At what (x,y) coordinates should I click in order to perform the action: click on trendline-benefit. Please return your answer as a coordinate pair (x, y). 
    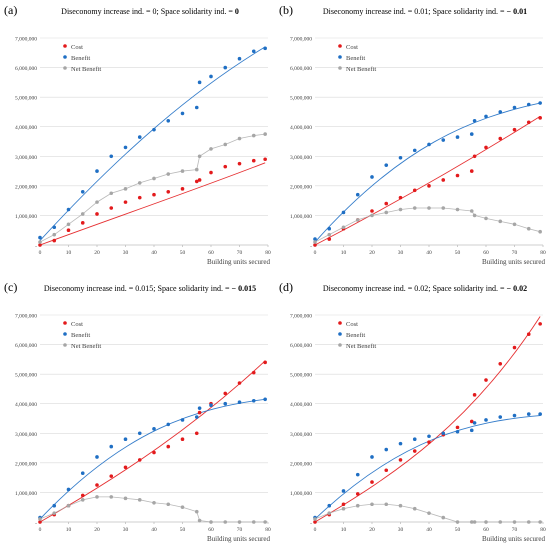
    Looking at the image, I should click on (152, 143).